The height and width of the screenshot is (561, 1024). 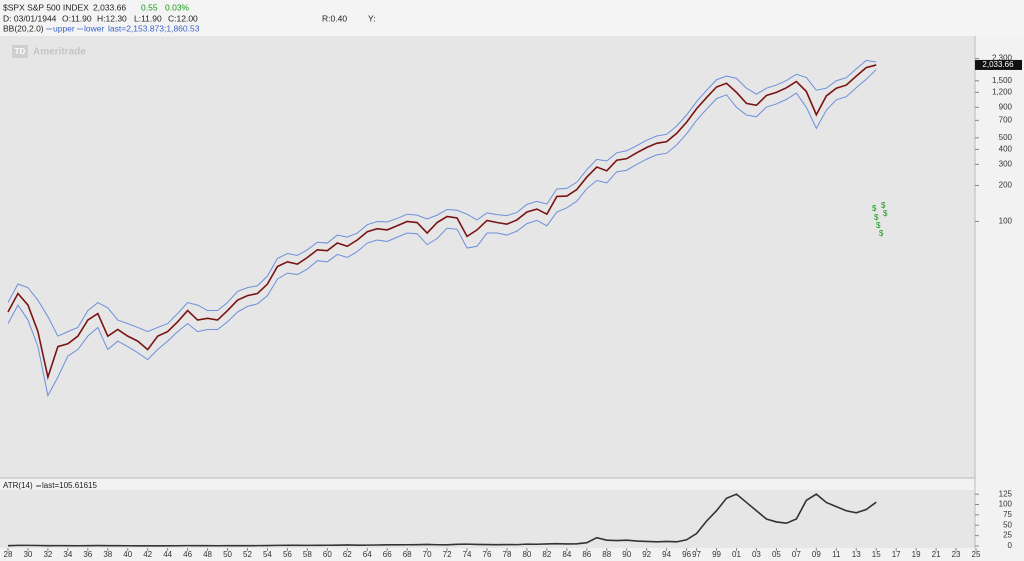 What do you see at coordinates (112, 18) in the screenshot?
I see `high: H:12.30` at bounding box center [112, 18].